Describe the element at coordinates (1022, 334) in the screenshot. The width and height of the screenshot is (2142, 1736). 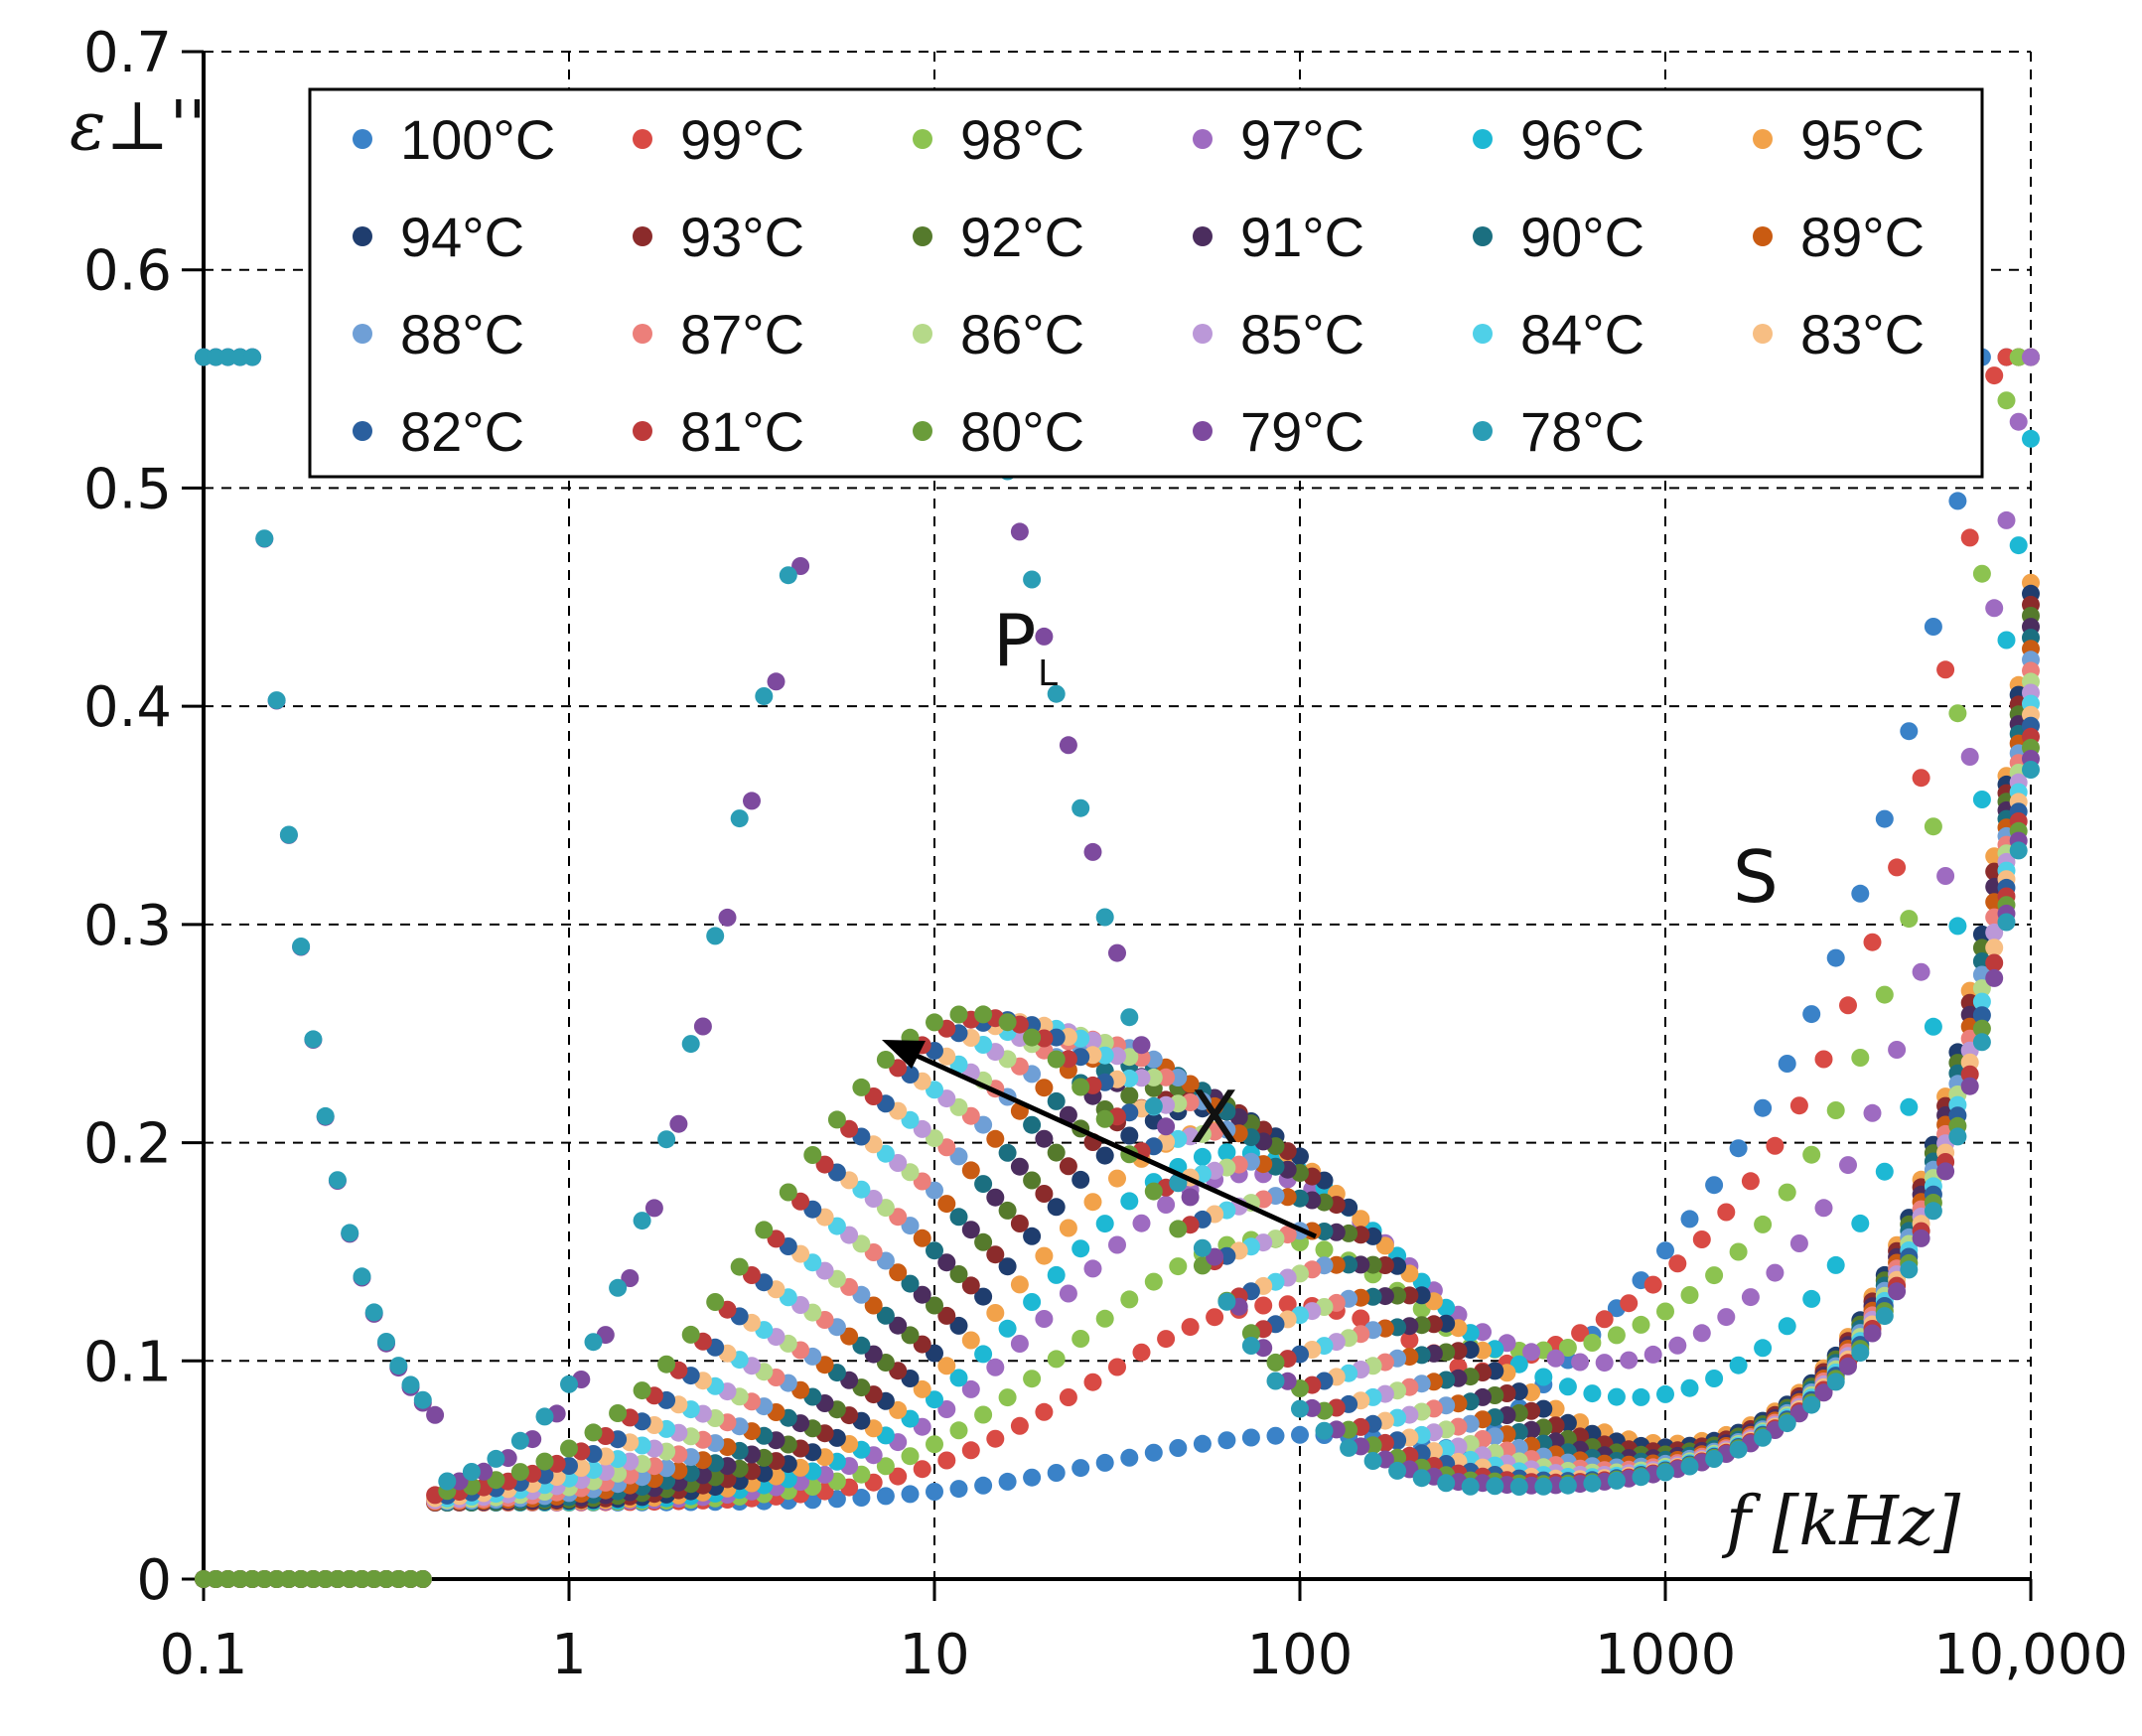
I see `legend-label: 86°C` at that location.